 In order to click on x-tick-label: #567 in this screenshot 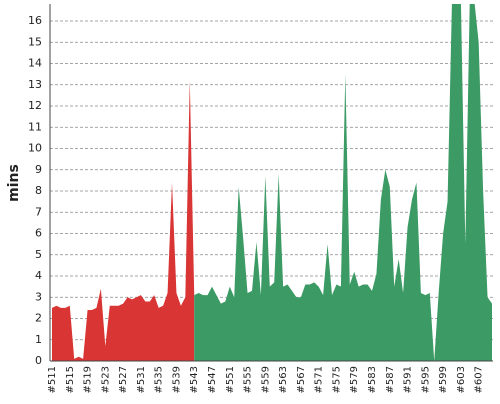, I will do `click(301, 379)`.